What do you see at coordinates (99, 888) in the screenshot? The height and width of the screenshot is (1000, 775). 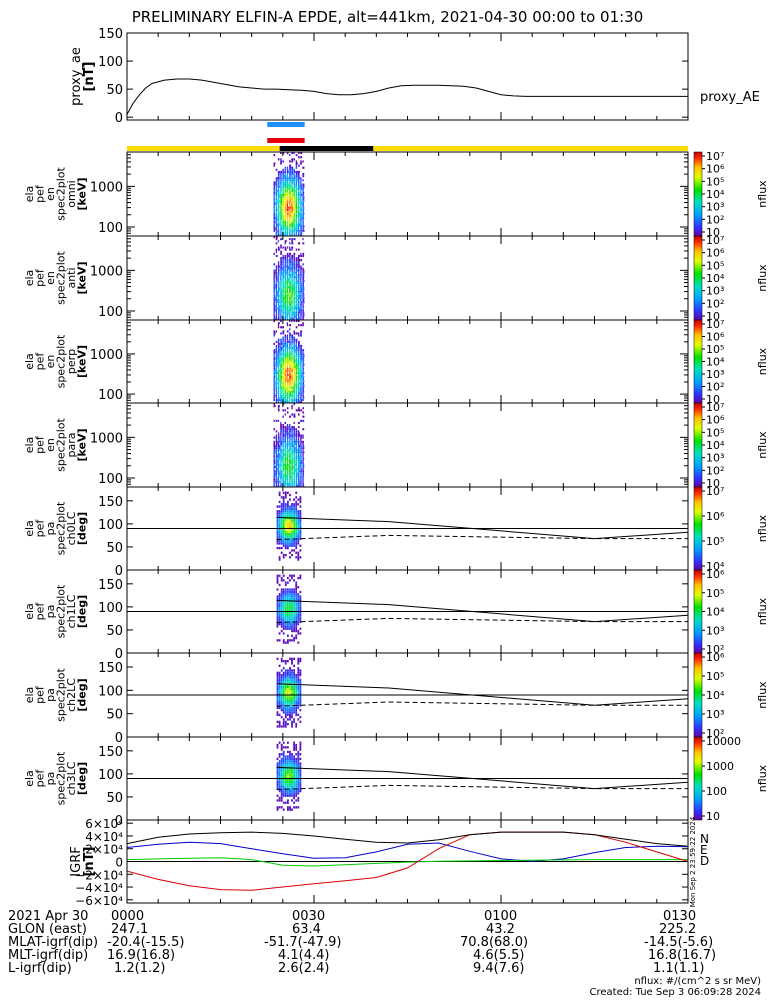 I see `y-tick-label: −4×10⁴` at bounding box center [99, 888].